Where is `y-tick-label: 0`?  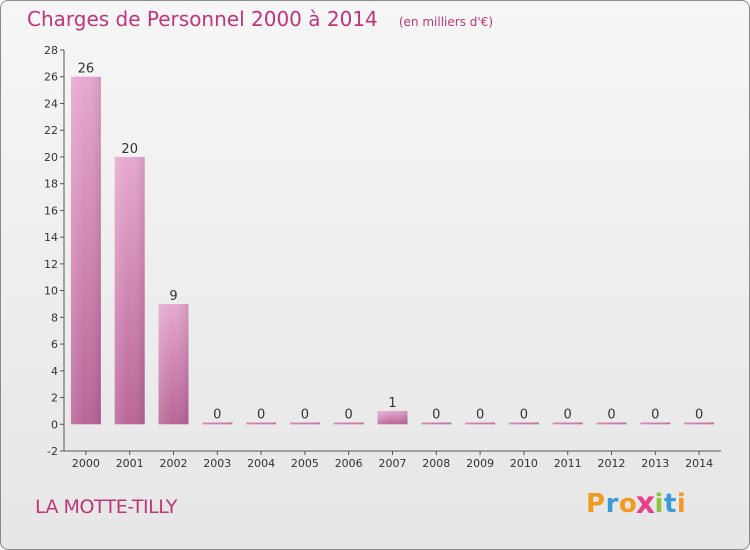 y-tick-label: 0 is located at coordinates (54, 424).